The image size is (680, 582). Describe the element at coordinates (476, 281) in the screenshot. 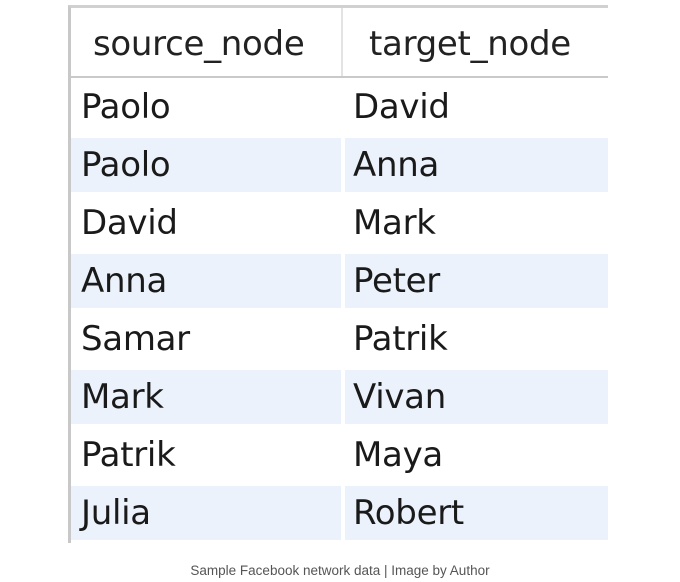

I see `cell-target-node: Peter` at that location.